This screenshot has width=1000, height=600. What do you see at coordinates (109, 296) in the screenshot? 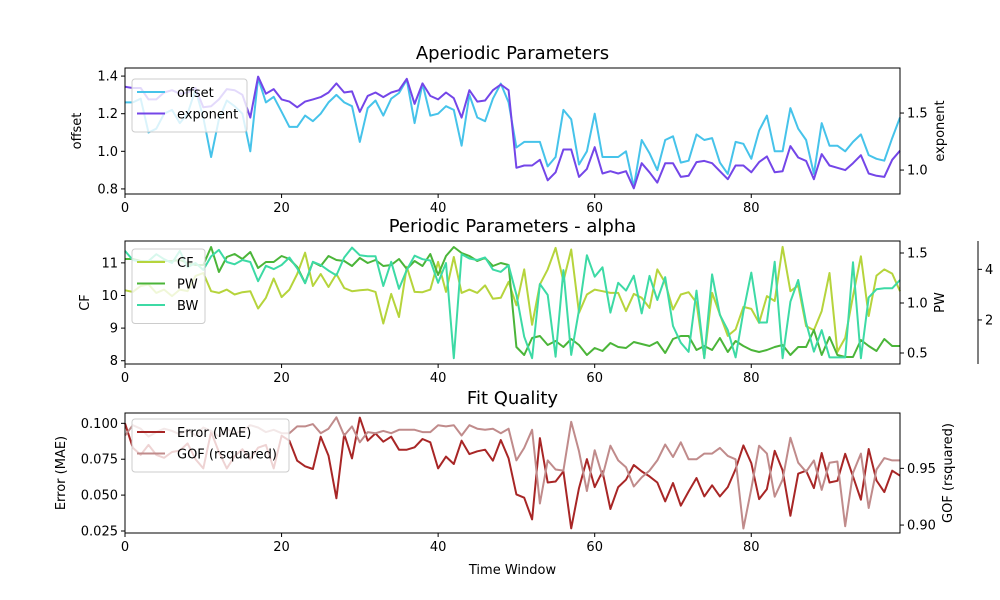
I see `left-y-tick-label: 10` at bounding box center [109, 296].